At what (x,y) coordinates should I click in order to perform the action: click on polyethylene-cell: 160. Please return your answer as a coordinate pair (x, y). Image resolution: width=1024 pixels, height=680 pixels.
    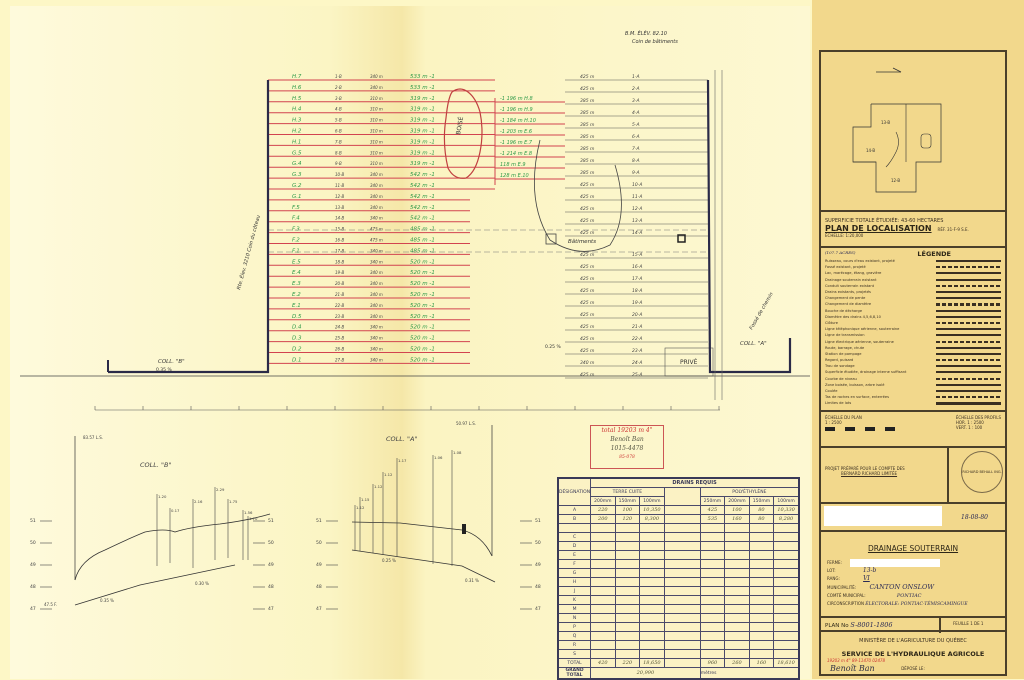
    Looking at the image, I should click on (737, 519).